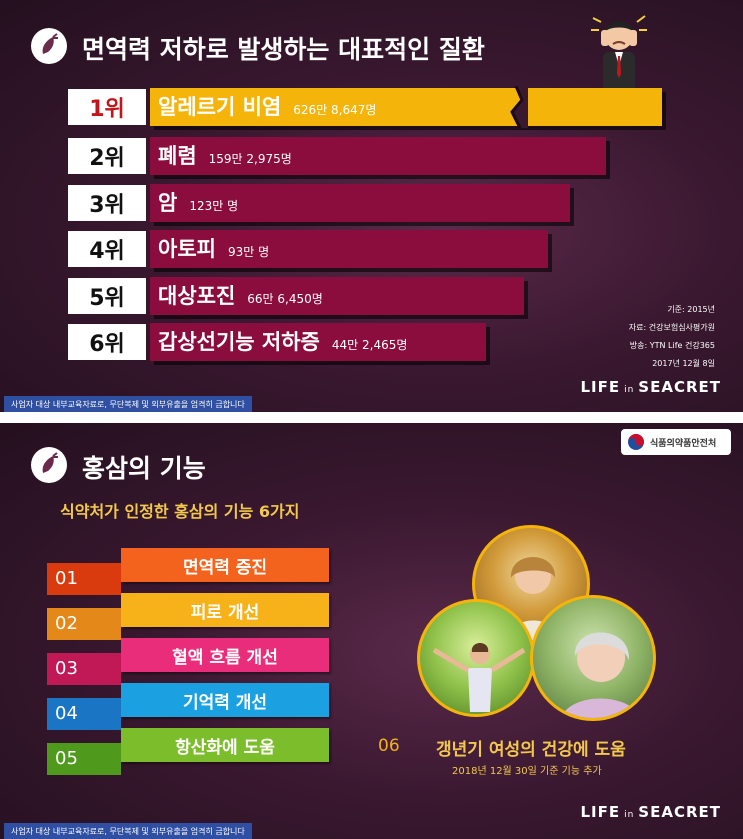 The height and width of the screenshot is (839, 743). Describe the element at coordinates (683, 363) in the screenshot. I see `source-date: 2017년 12월 8일` at that location.